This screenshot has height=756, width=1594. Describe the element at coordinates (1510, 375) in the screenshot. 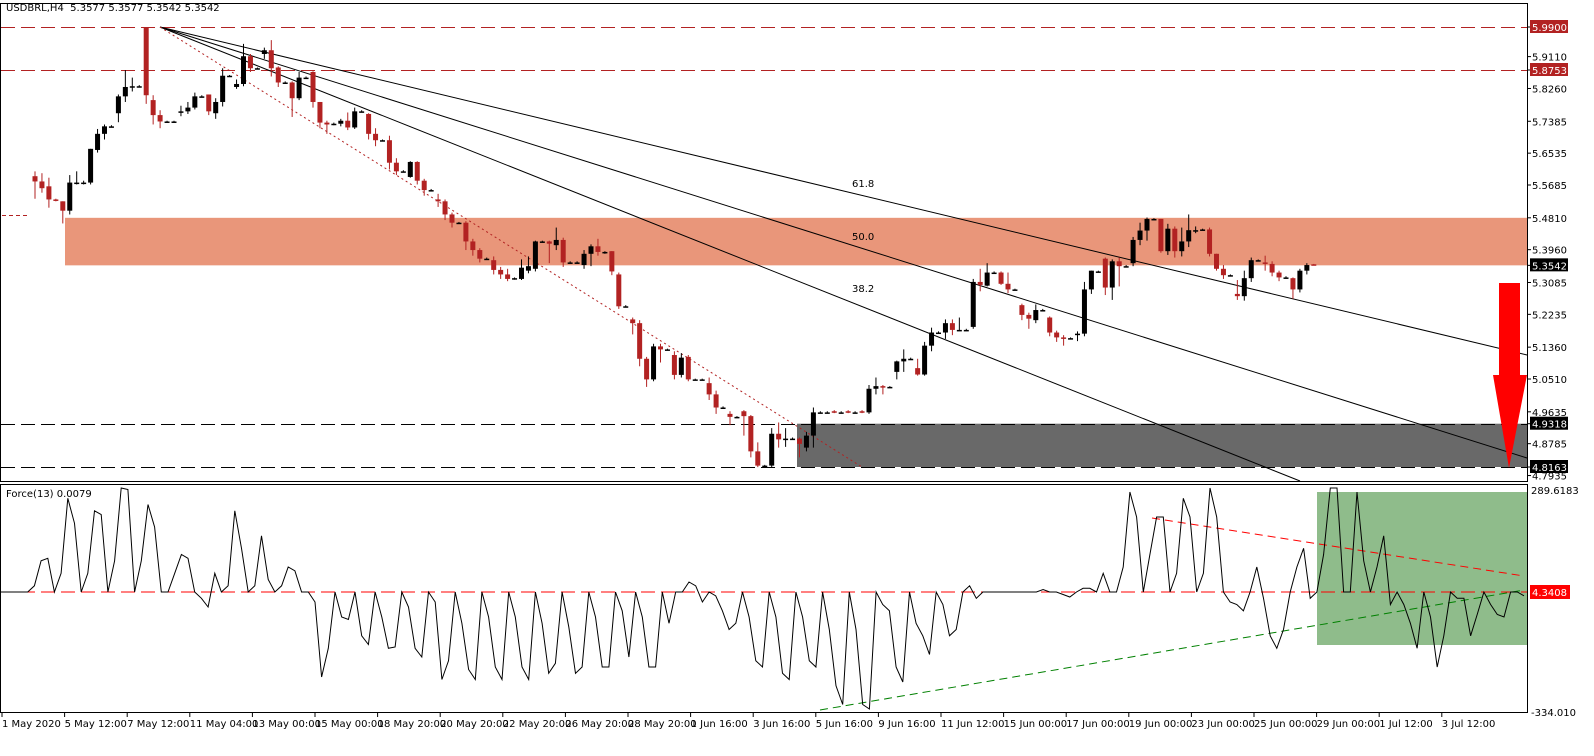

I see `down-arrow-icon` at that location.